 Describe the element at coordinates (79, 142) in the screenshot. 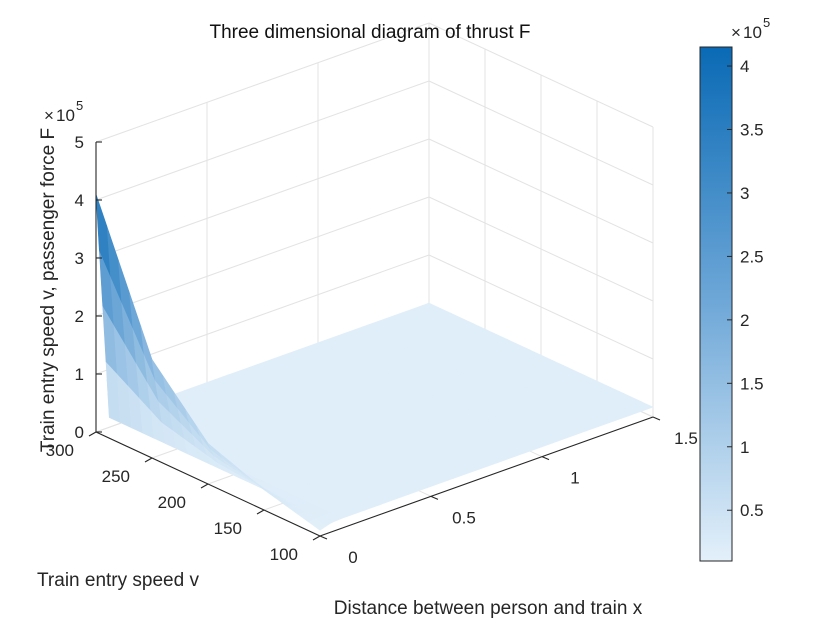

I see `z-tick-label: 5` at that location.